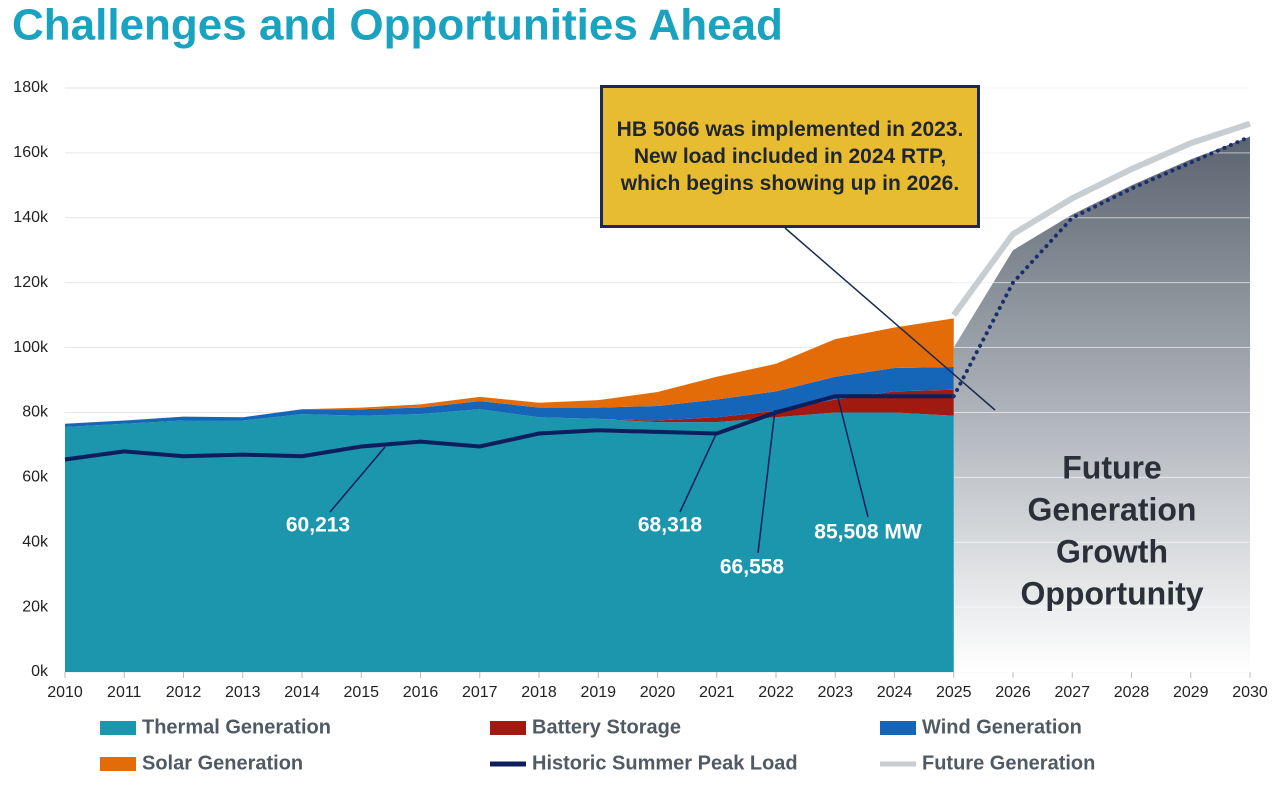 Image resolution: width=1280 pixels, height=786 pixels. I want to click on area-label: Future, so click(1112, 467).